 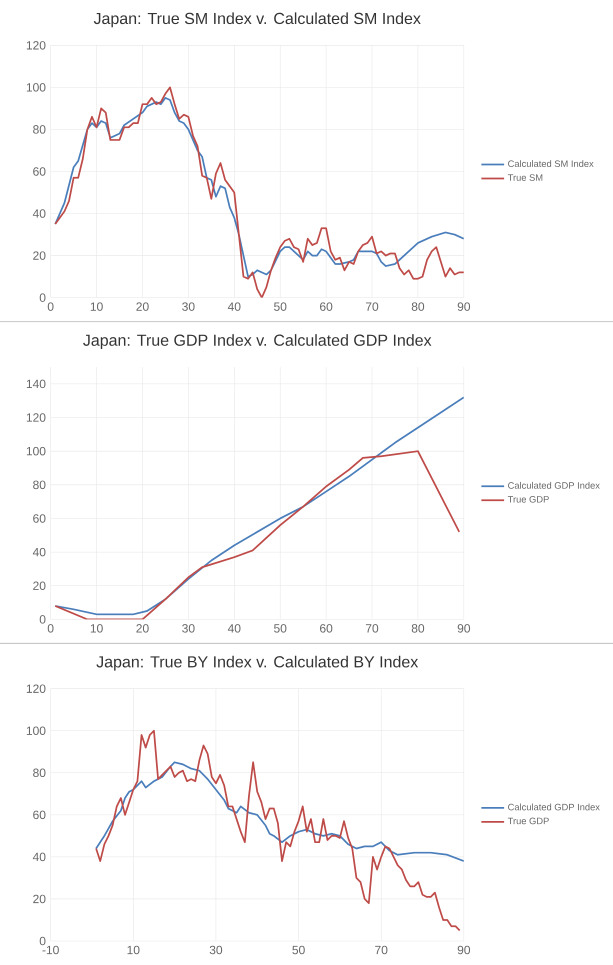 I want to click on chart-title: Japan: True GDP Index v. Calculated GDP Index, so click(x=257, y=342).